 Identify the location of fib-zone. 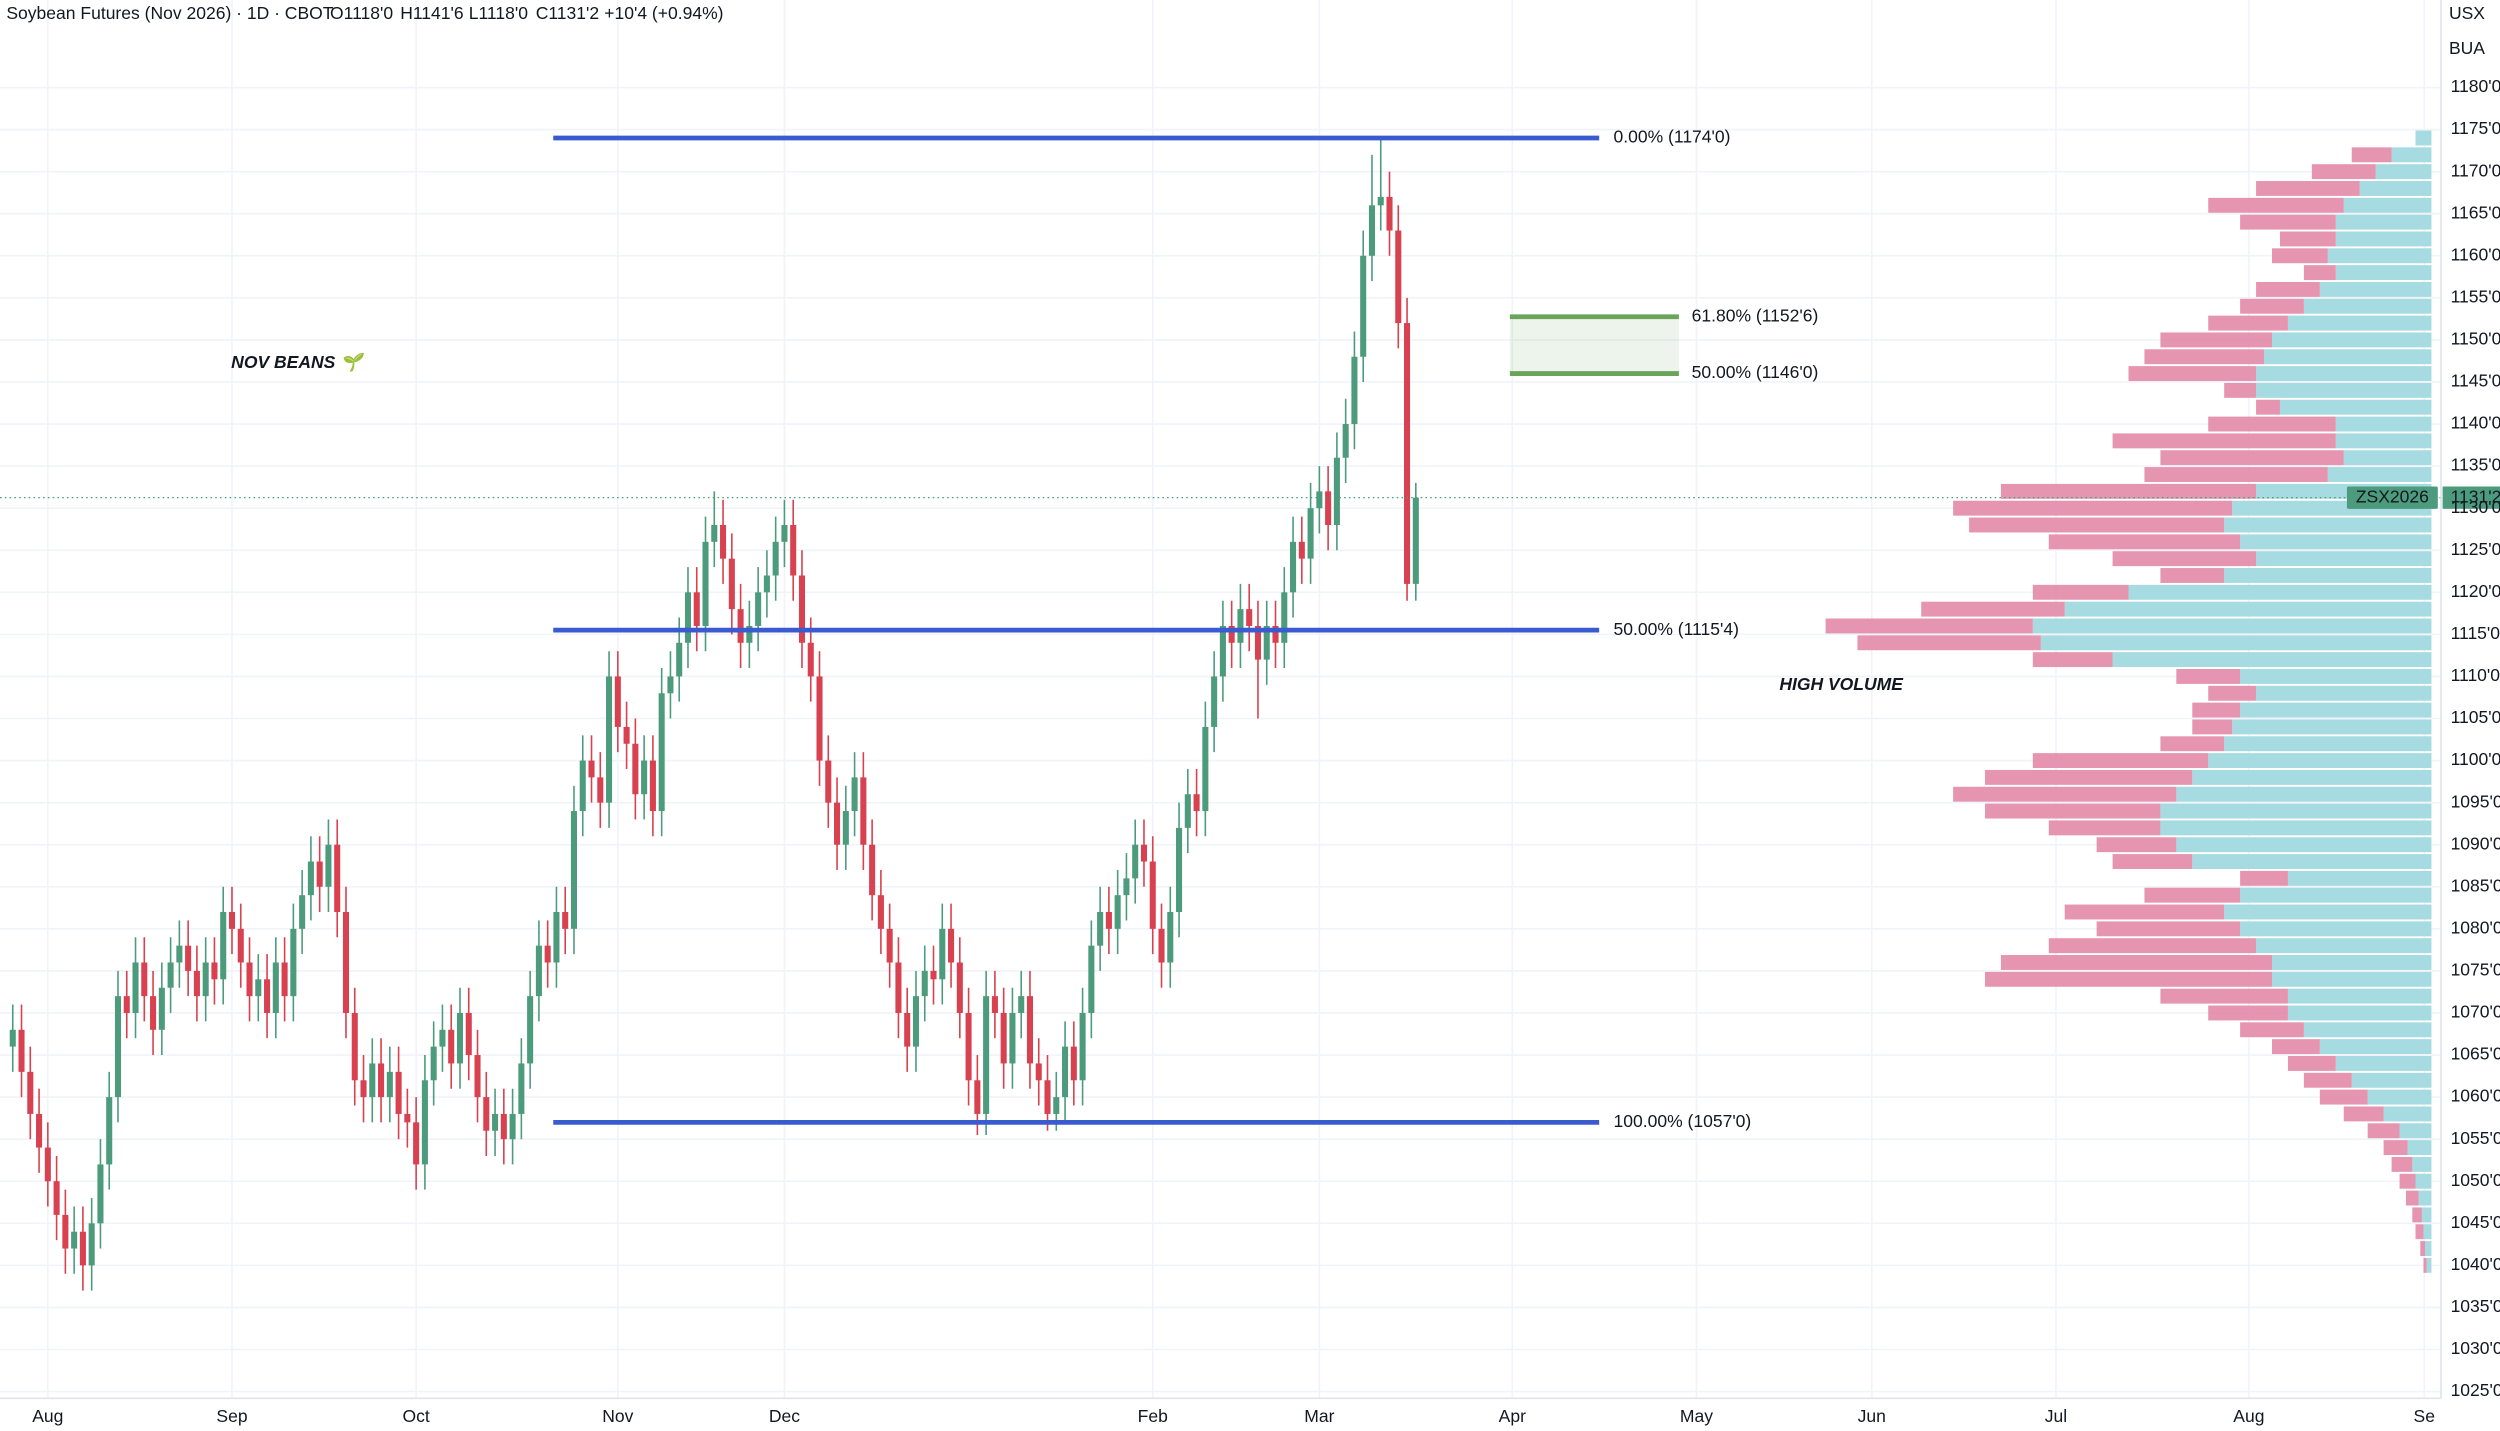
(1594, 345).